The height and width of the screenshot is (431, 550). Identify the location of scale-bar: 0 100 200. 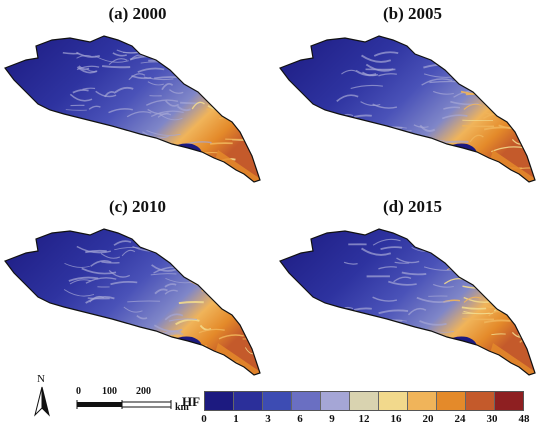
(136, 401).